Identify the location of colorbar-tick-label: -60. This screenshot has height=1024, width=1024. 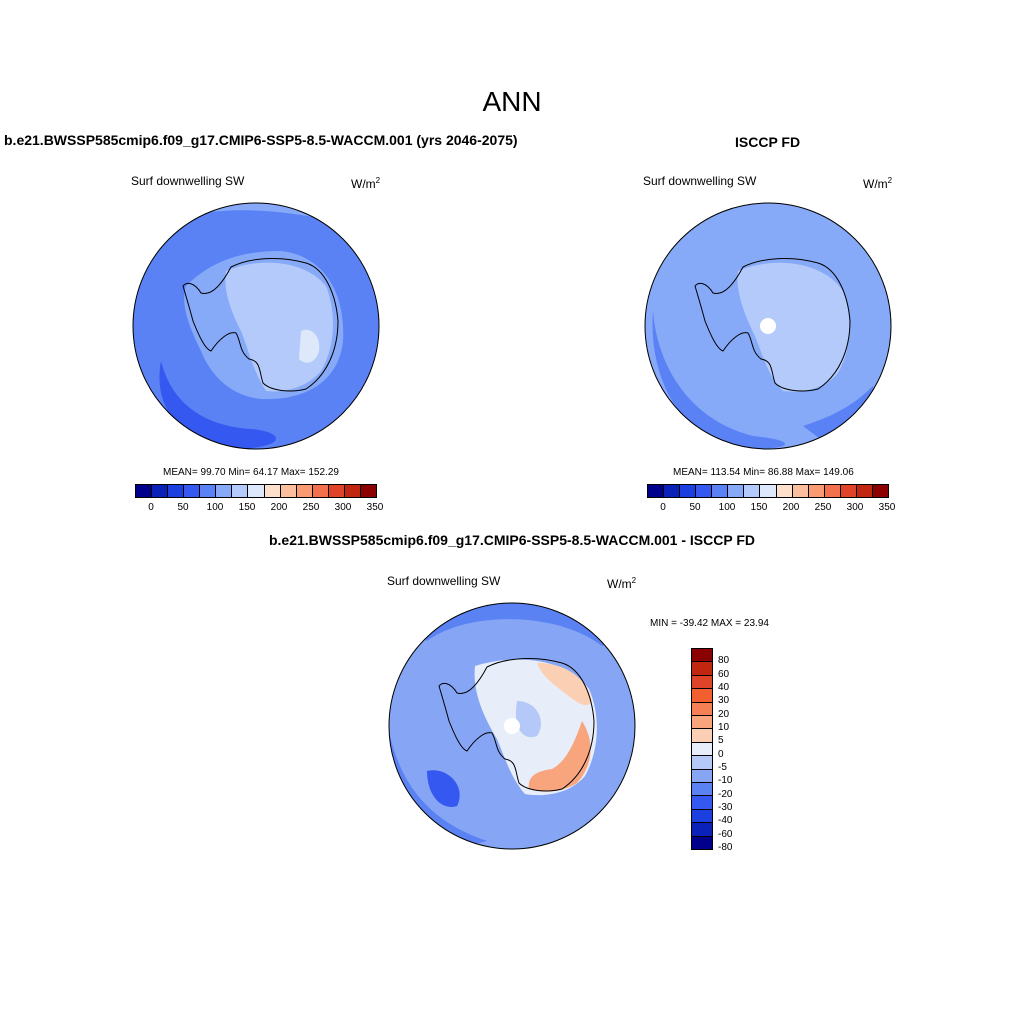
(725, 834).